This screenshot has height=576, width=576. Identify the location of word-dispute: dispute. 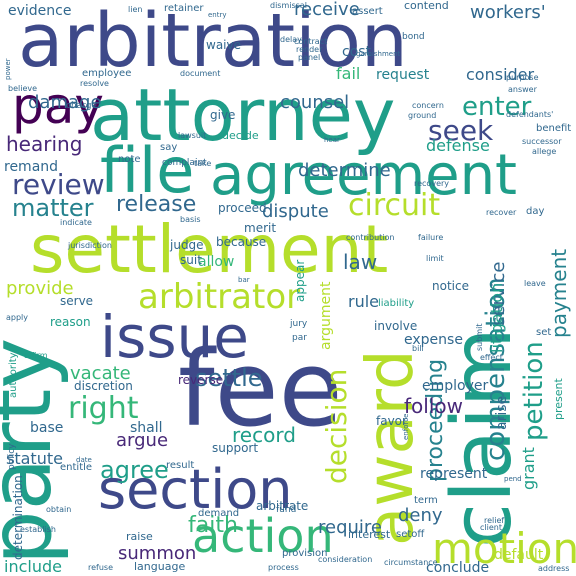
(295, 211).